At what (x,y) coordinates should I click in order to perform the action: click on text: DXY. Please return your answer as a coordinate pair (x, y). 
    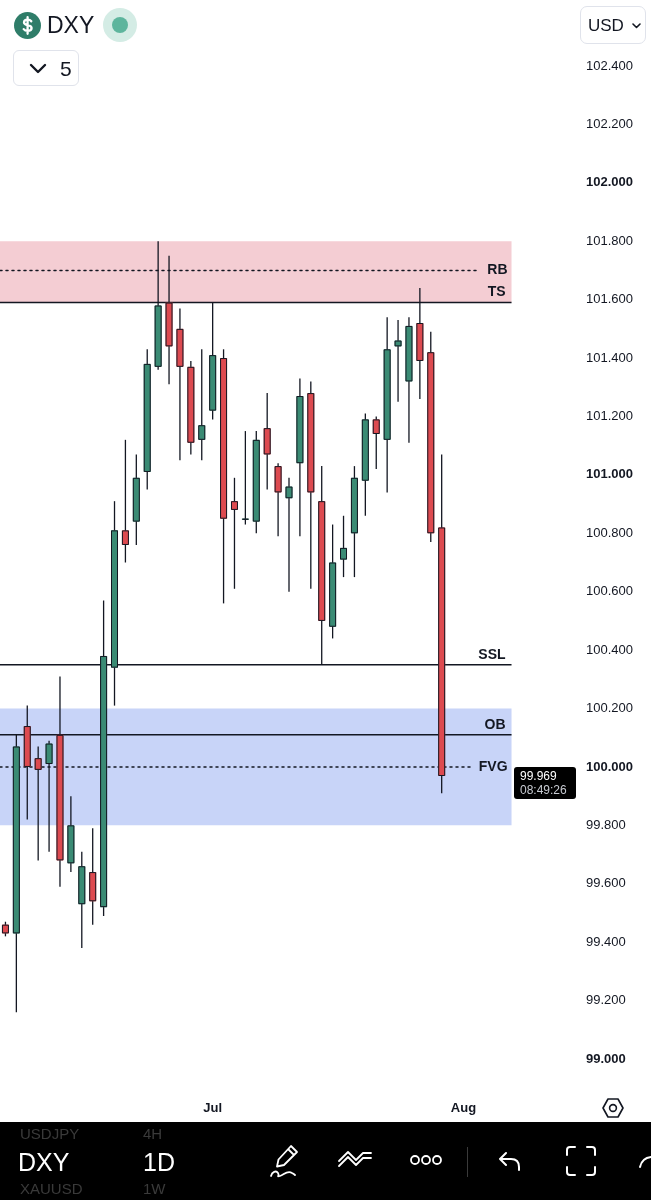
    Looking at the image, I should click on (44, 1162).